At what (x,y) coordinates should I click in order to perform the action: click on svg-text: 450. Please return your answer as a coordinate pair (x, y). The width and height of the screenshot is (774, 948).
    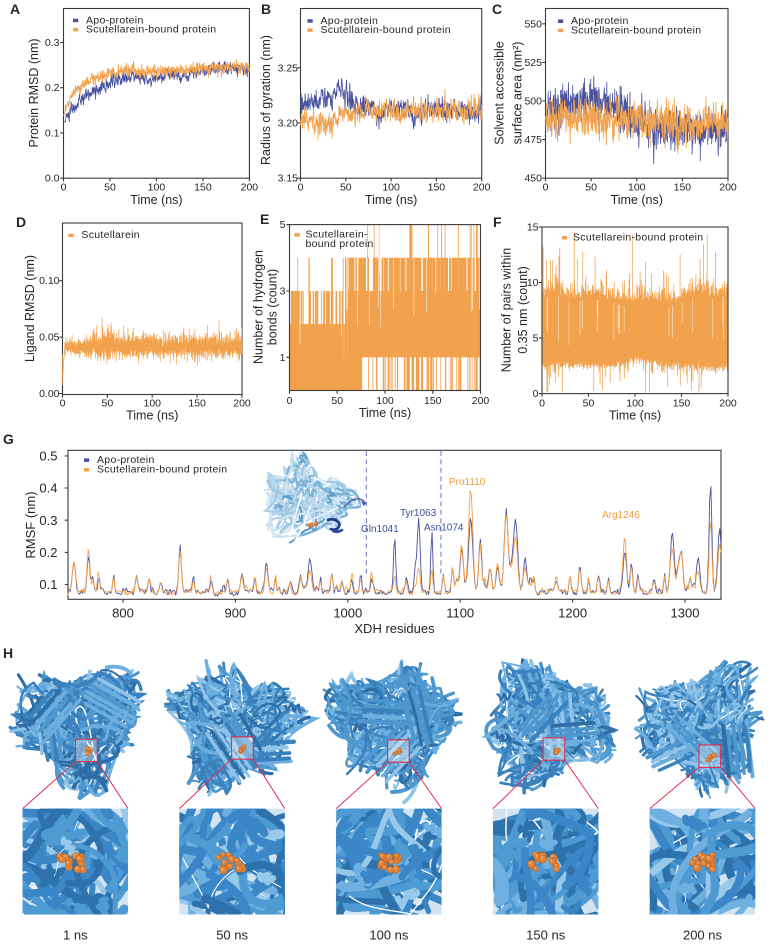
    Looking at the image, I should click on (533, 179).